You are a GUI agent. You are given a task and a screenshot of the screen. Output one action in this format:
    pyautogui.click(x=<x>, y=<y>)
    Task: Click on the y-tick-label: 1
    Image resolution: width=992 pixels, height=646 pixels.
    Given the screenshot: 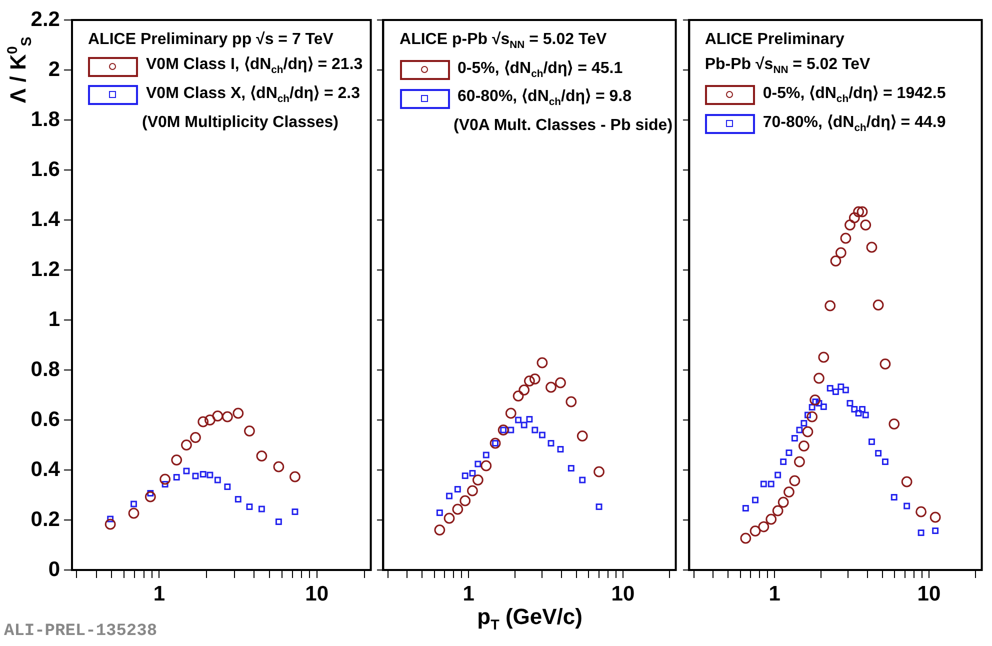 What is the action you would take?
    pyautogui.click(x=54, y=319)
    